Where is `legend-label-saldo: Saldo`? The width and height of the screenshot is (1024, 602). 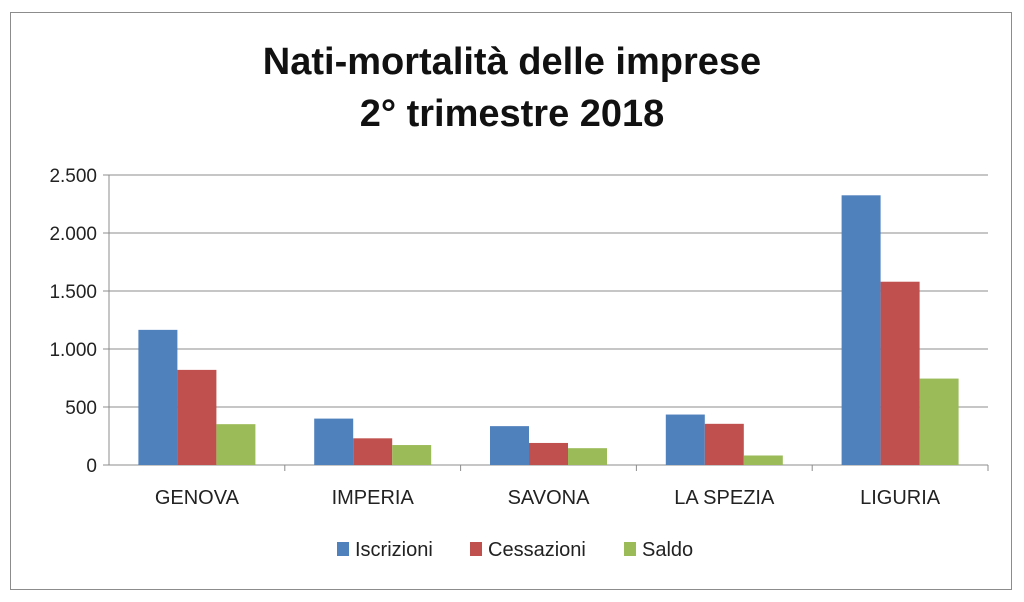 legend-label-saldo: Saldo is located at coordinates (667, 550).